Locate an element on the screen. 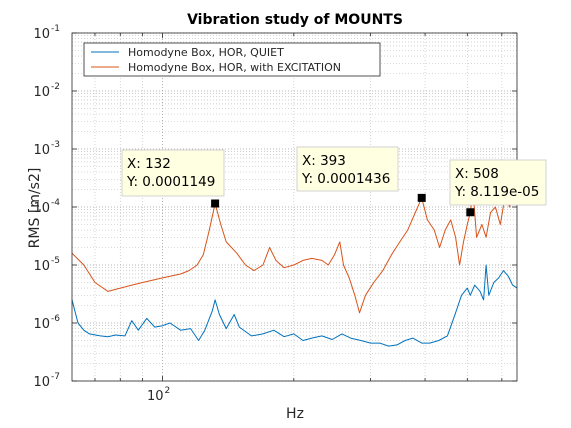  y-tick-label-exponent: -2 is located at coordinates (55, 87).